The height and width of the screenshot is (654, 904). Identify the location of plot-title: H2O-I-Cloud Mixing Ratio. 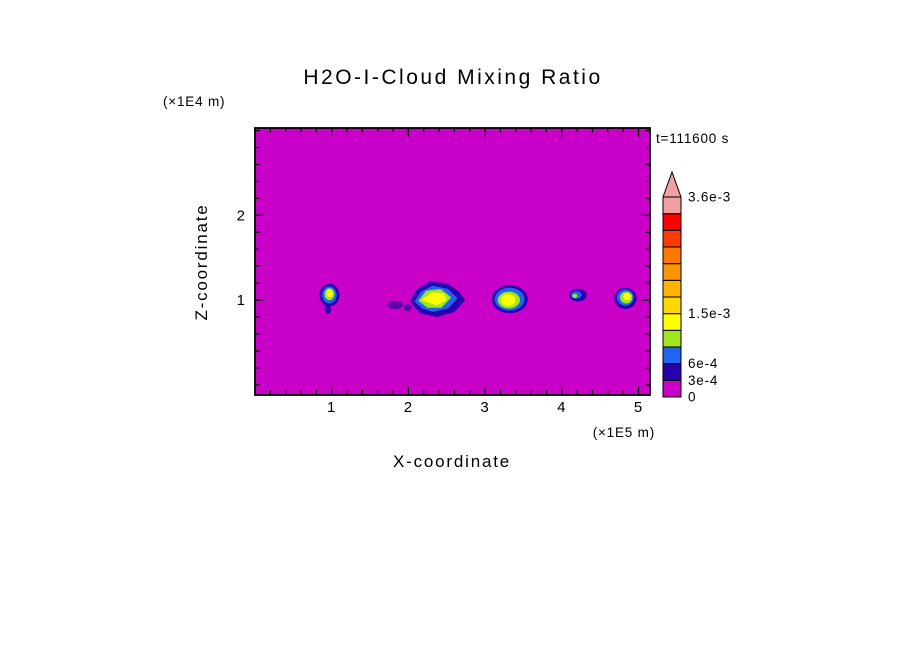
(452, 77).